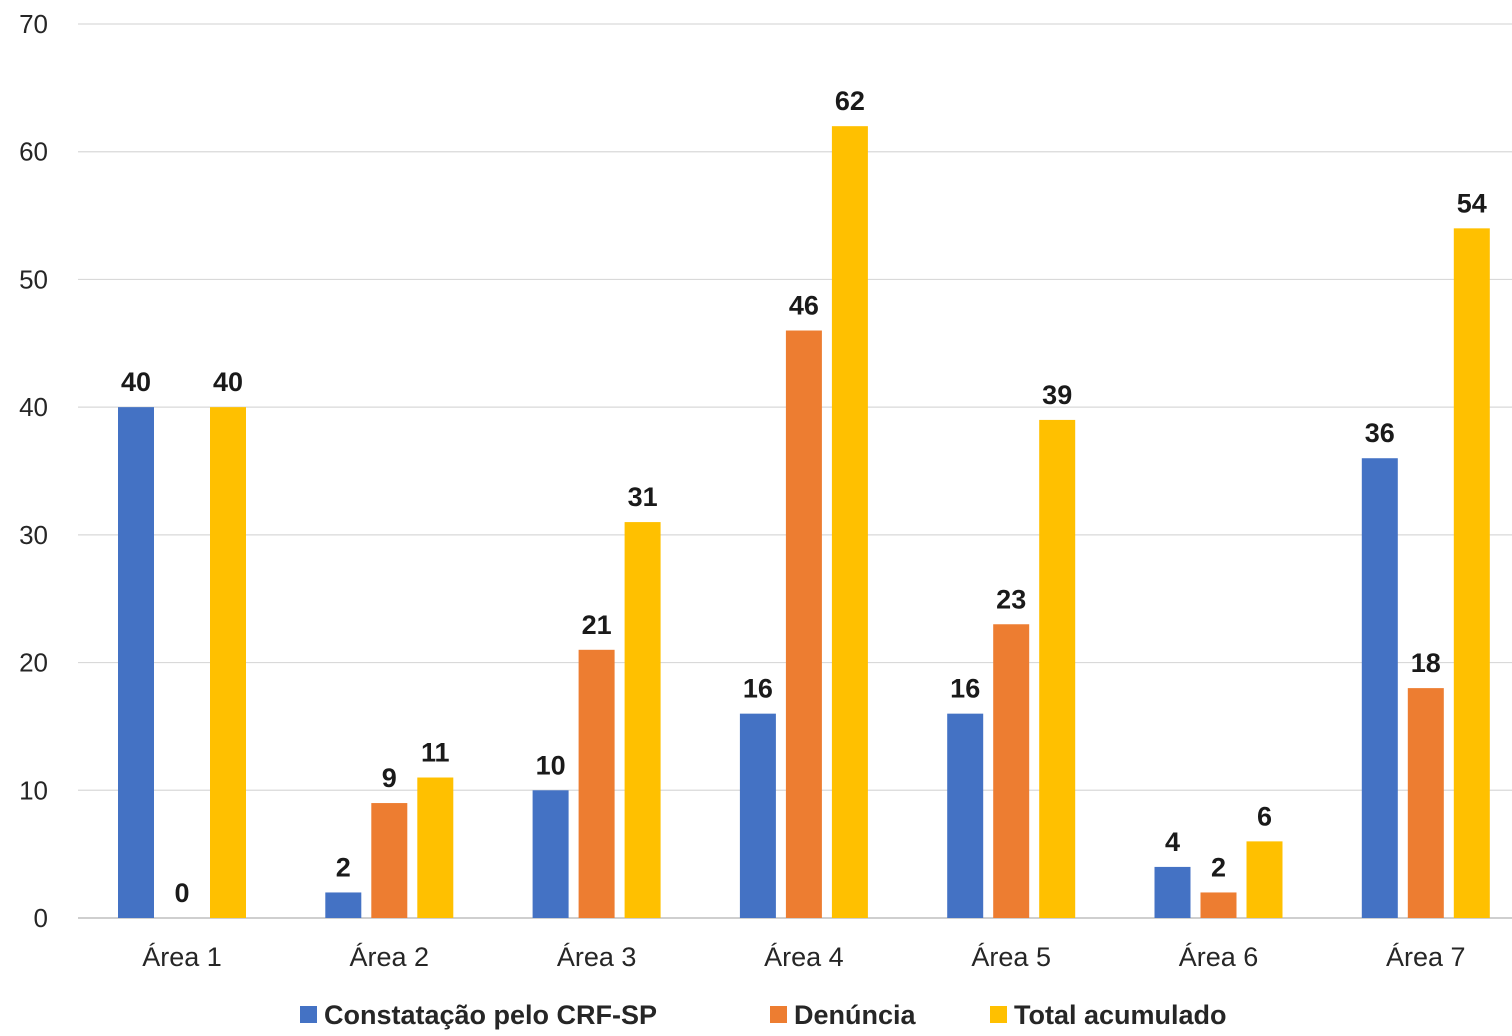 Image resolution: width=1512 pixels, height=1036 pixels. I want to click on y-tick-label: 10, so click(33, 790).